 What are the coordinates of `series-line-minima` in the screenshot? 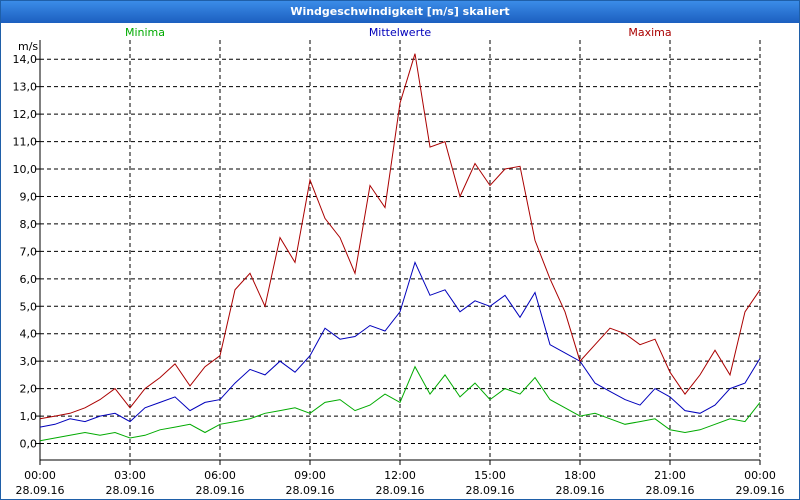 It's located at (400, 403).